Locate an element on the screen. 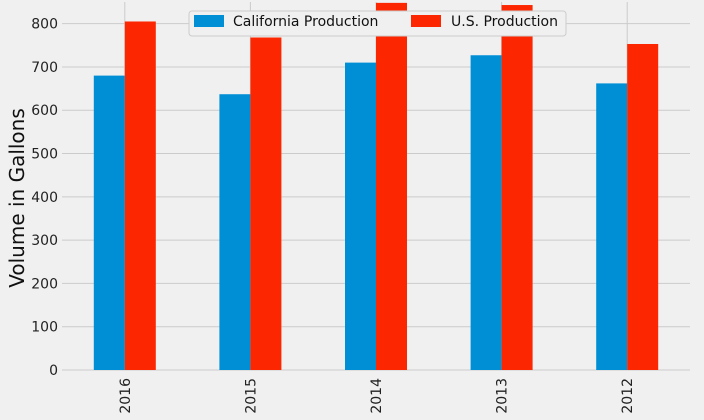  y-tick-label: 600 is located at coordinates (44, 111).